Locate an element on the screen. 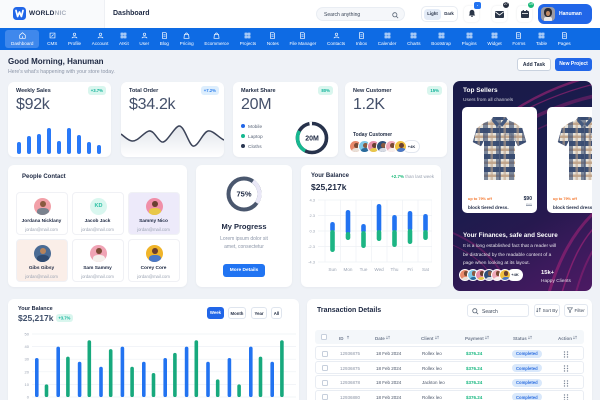 Image resolution: width=600 pixels, height=400 pixels. svg-text: 0.3 is located at coordinates (312, 231).